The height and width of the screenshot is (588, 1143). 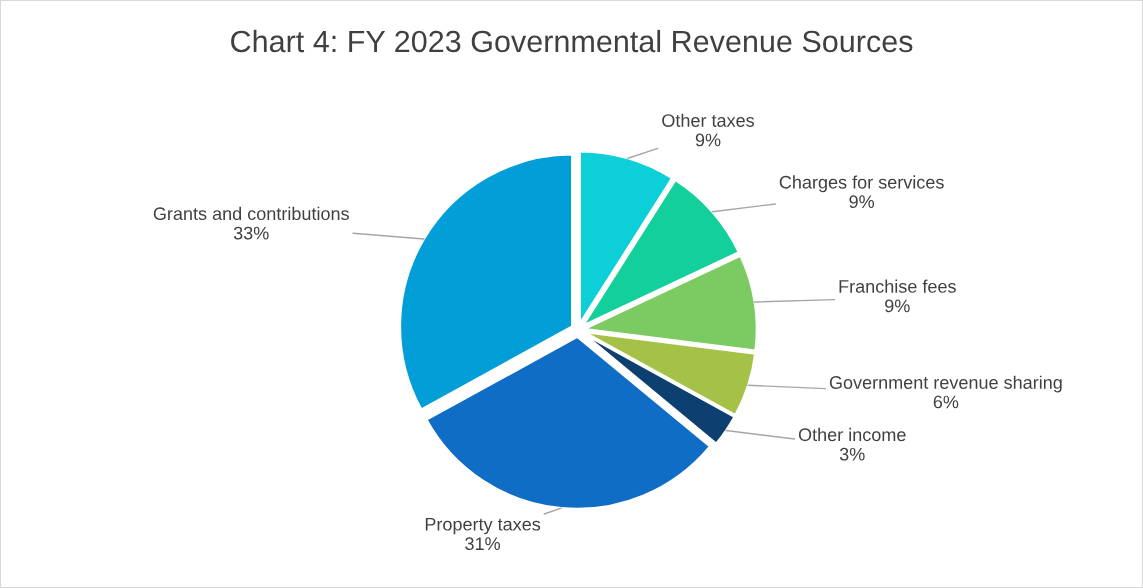 What do you see at coordinates (897, 286) in the screenshot?
I see `slice-label: Franchise fees` at bounding box center [897, 286].